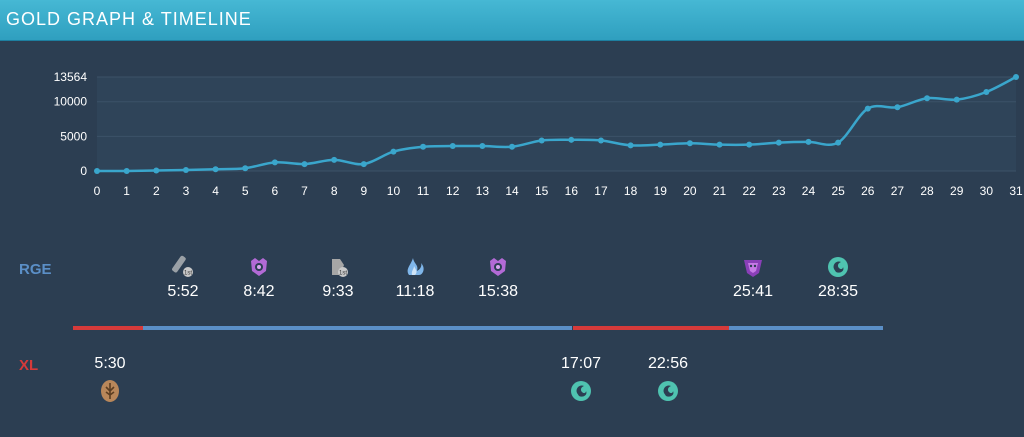  What do you see at coordinates (572, 191) in the screenshot?
I see `x-tick-label: 16` at bounding box center [572, 191].